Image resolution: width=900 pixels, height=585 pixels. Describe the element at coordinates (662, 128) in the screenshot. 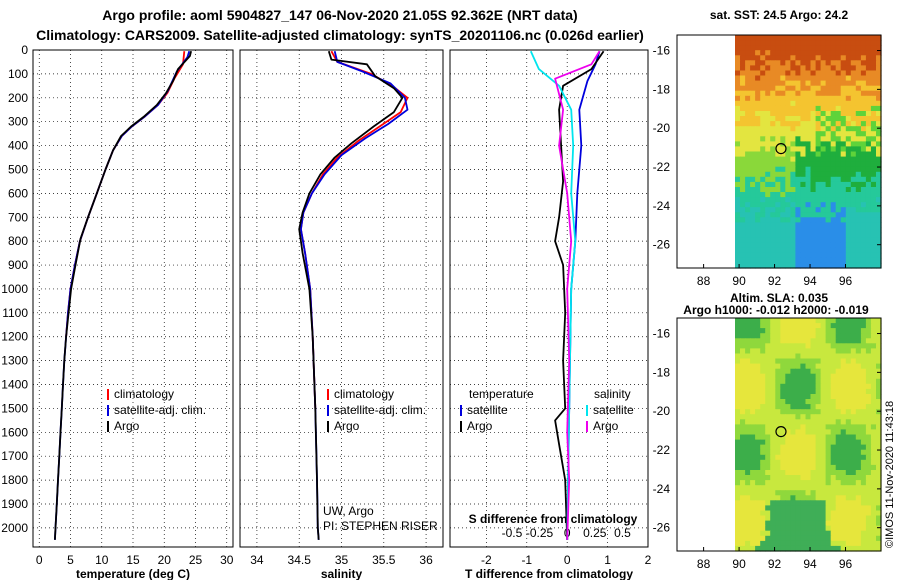

I see `map-y-tick-label: -20` at that location.